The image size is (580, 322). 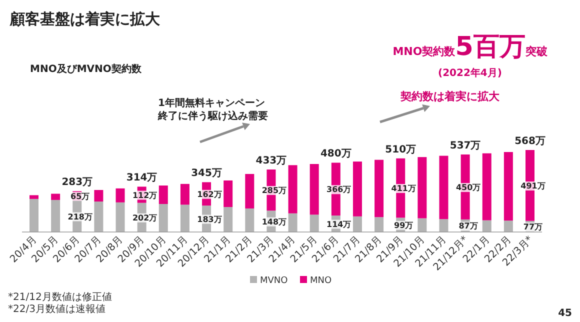 What do you see at coordinates (144, 195) in the screenshot?
I see `label: 112万` at bounding box center [144, 195].